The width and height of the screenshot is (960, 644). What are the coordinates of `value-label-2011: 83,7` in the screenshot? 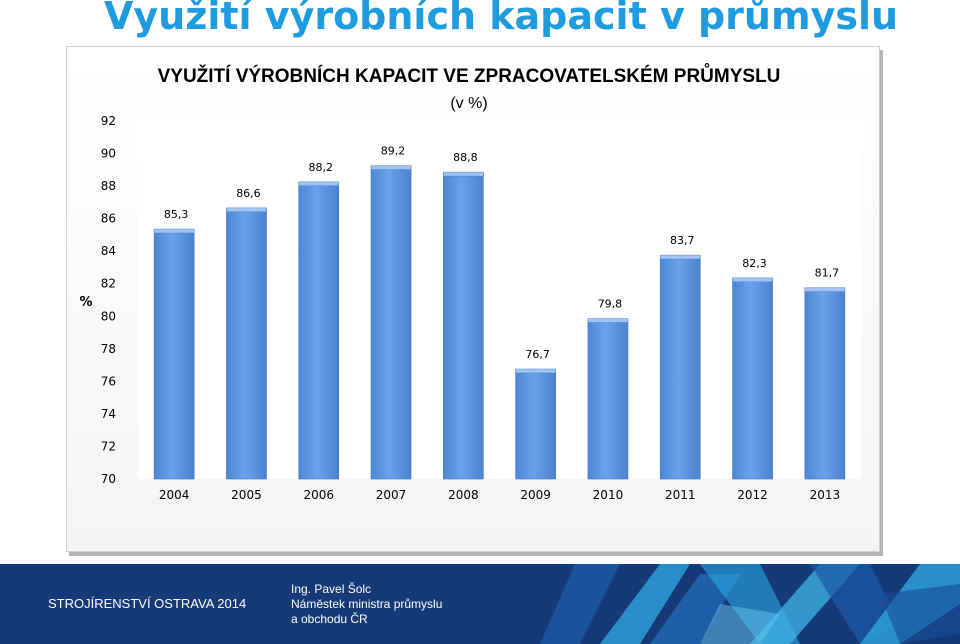 It's located at (682, 240).